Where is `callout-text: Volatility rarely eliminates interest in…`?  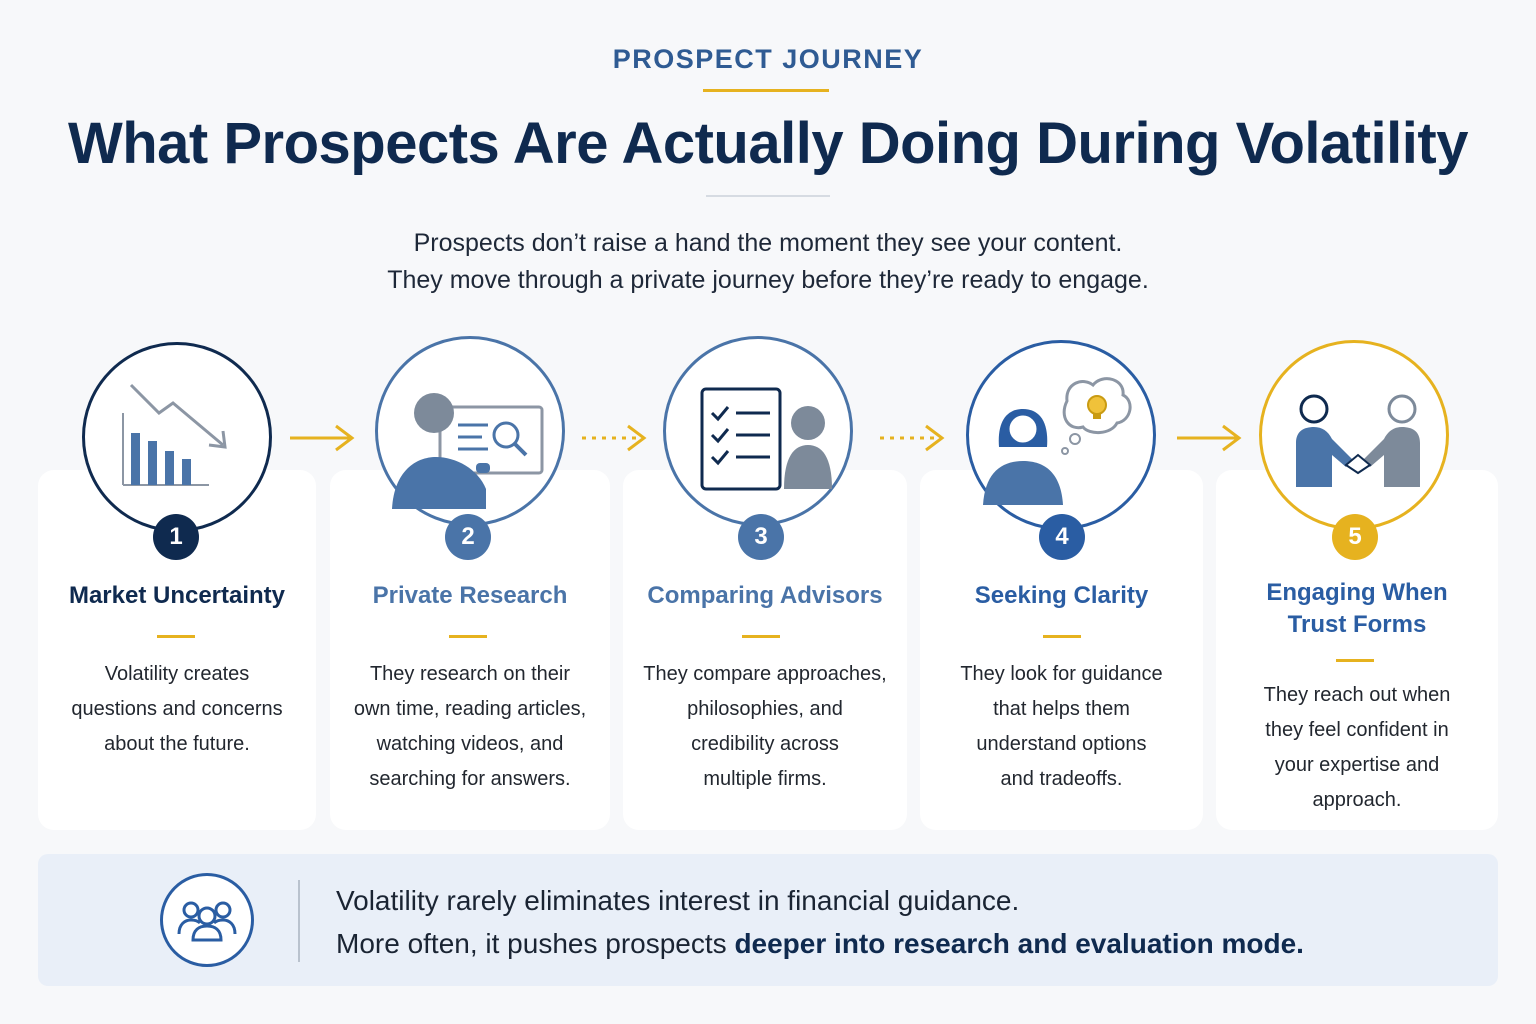
callout-text: Volatility rarely eliminates interest in… is located at coordinates (820, 922).